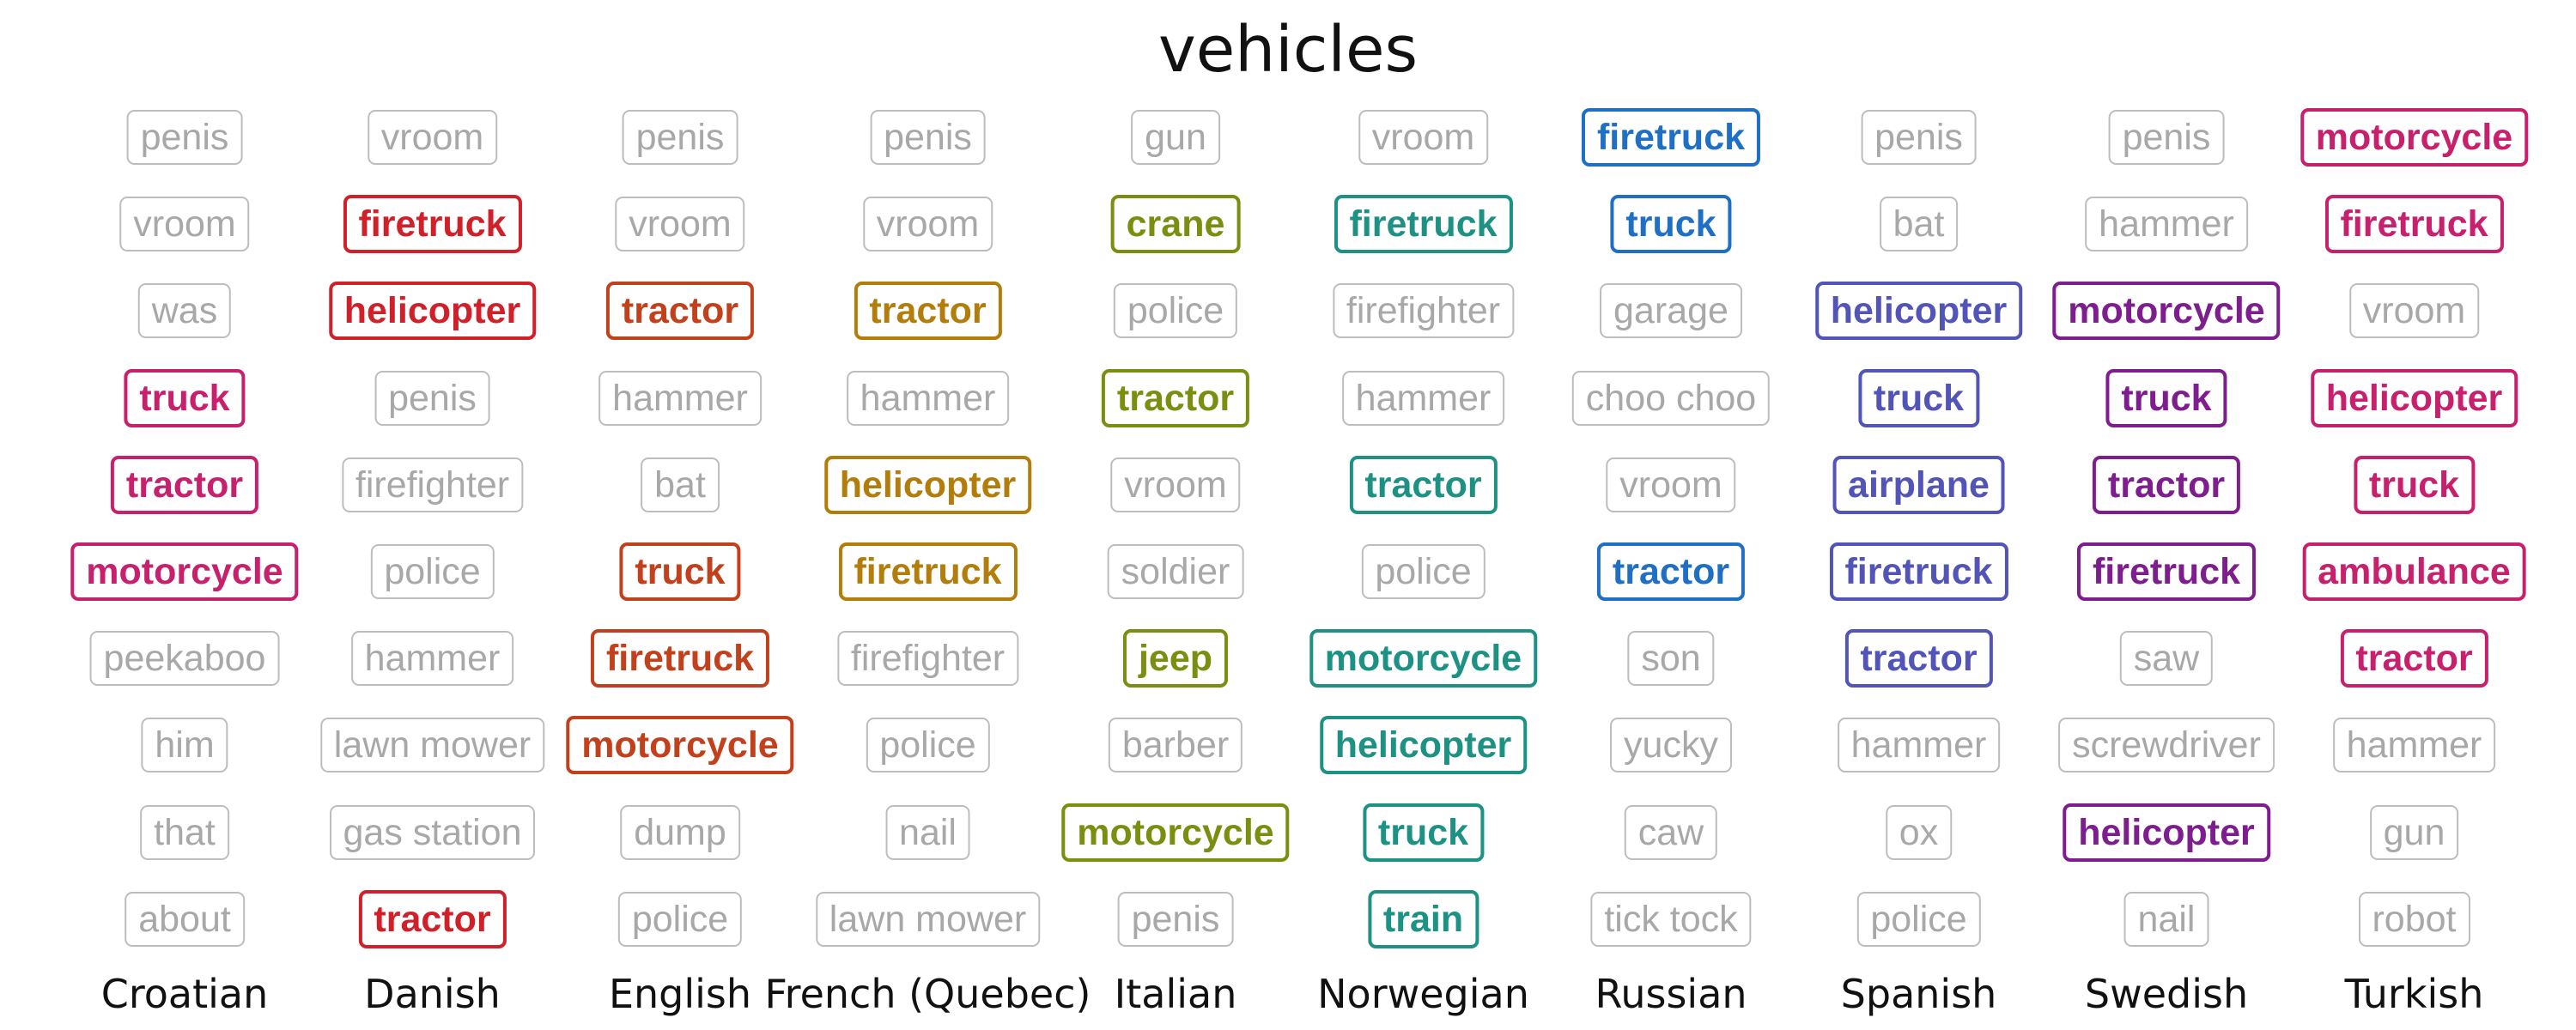 The width and height of the screenshot is (2576, 1030). Describe the element at coordinates (185, 745) in the screenshot. I see `word-box: him` at that location.